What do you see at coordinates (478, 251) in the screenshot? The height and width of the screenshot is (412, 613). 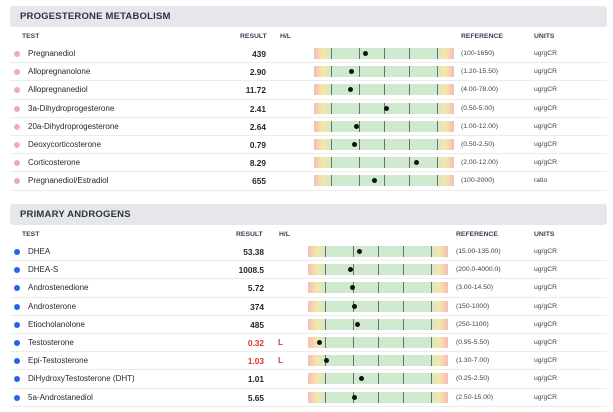 I see `reference-range: (15.00-135.00)` at bounding box center [478, 251].